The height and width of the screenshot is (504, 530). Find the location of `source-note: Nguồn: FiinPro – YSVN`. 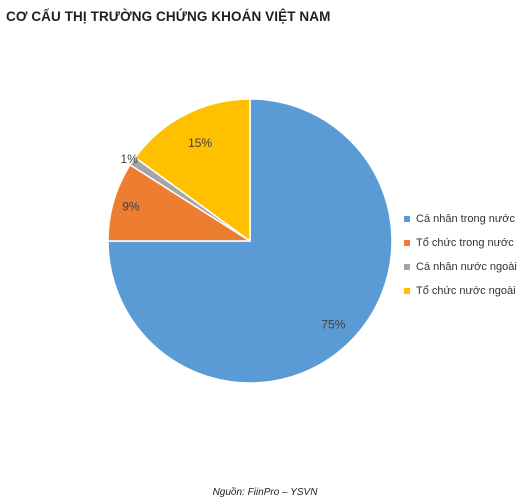

source-note: Nguồn: FiinPro – YSVN is located at coordinates (265, 492).